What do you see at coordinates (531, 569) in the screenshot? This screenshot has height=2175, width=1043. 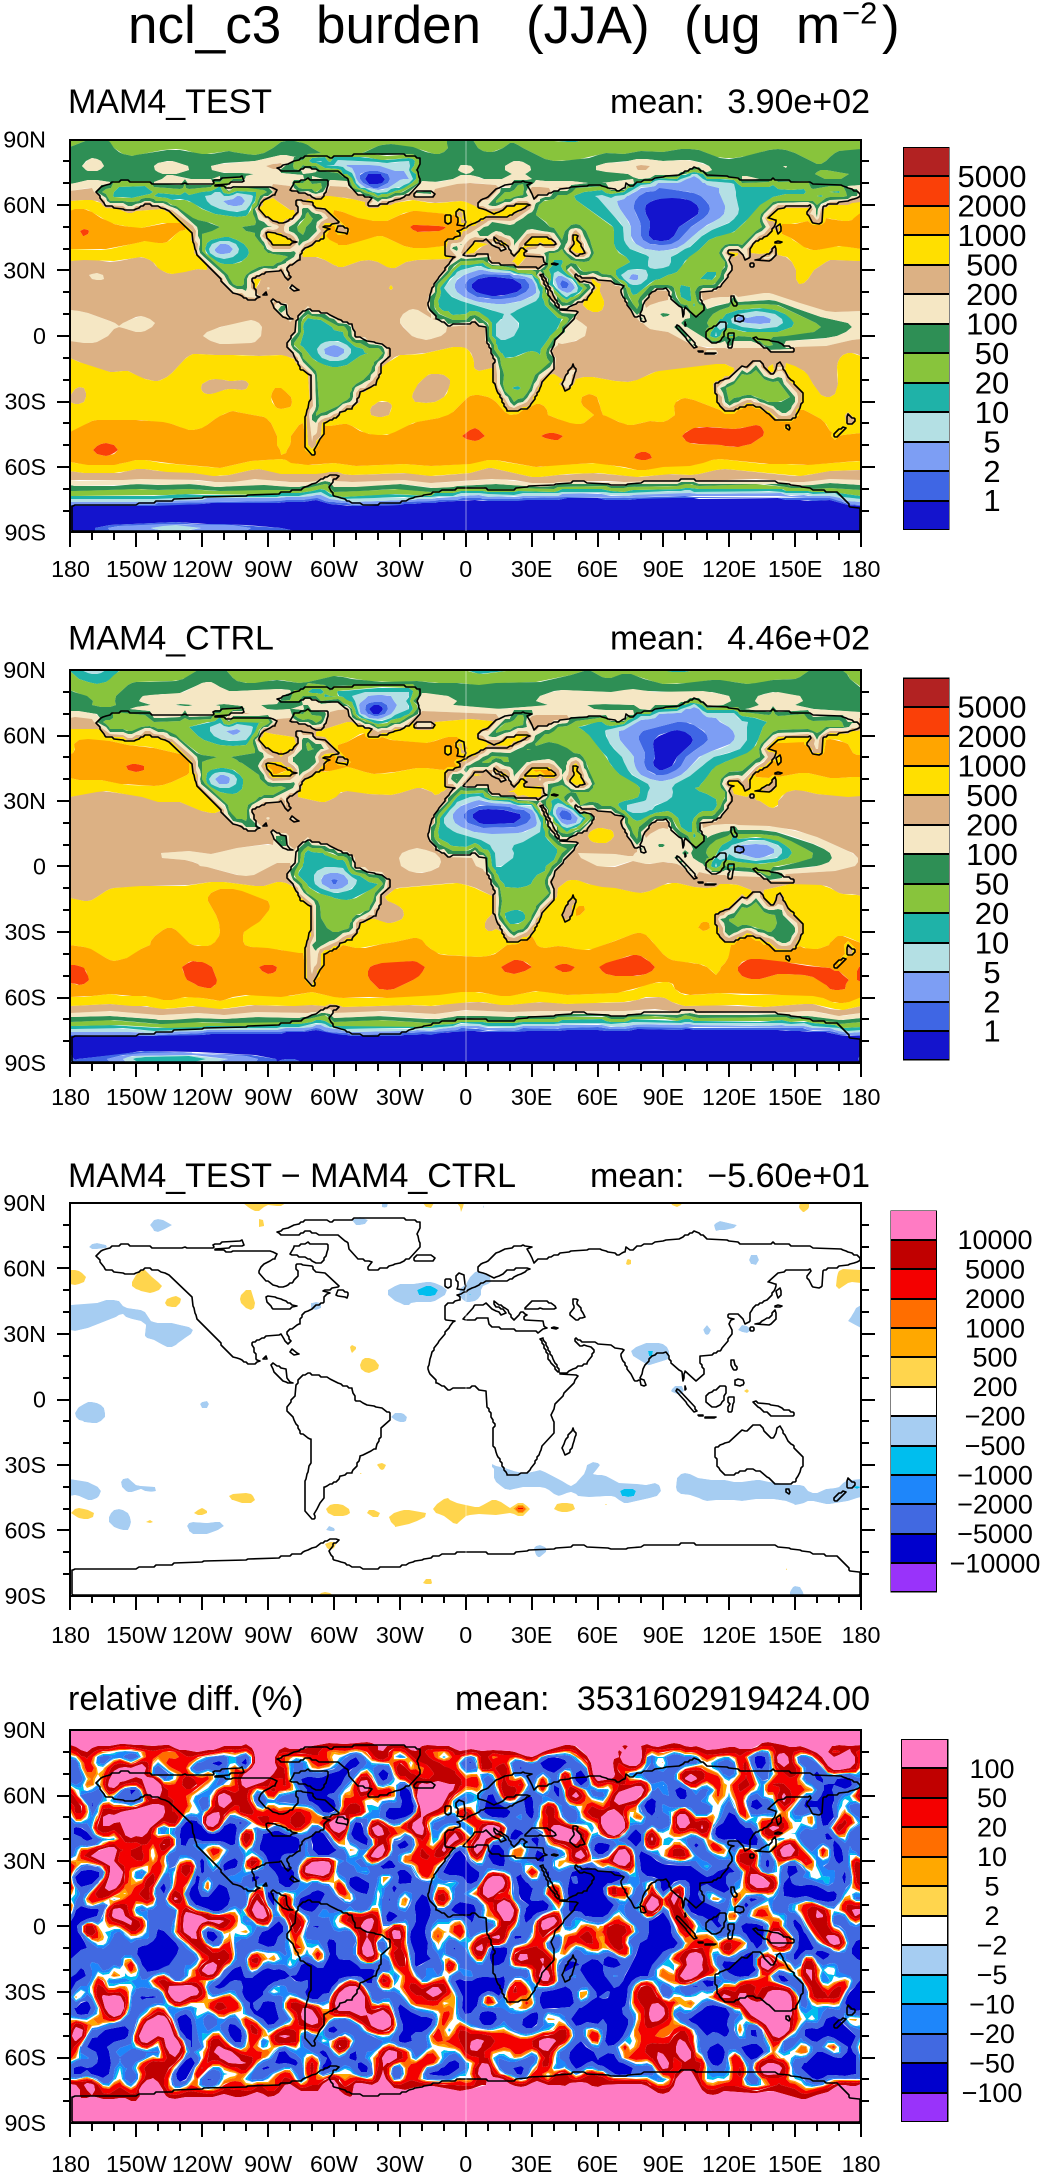 I see `svg-text: 30E` at bounding box center [531, 569].